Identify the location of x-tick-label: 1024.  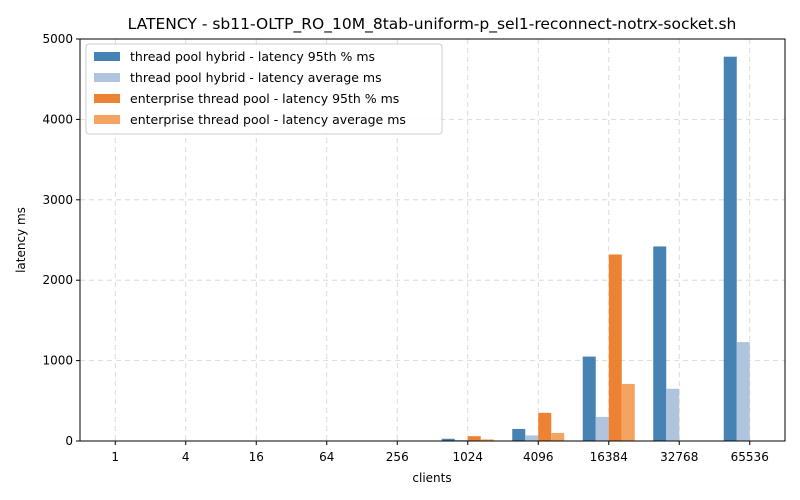
(467, 457).